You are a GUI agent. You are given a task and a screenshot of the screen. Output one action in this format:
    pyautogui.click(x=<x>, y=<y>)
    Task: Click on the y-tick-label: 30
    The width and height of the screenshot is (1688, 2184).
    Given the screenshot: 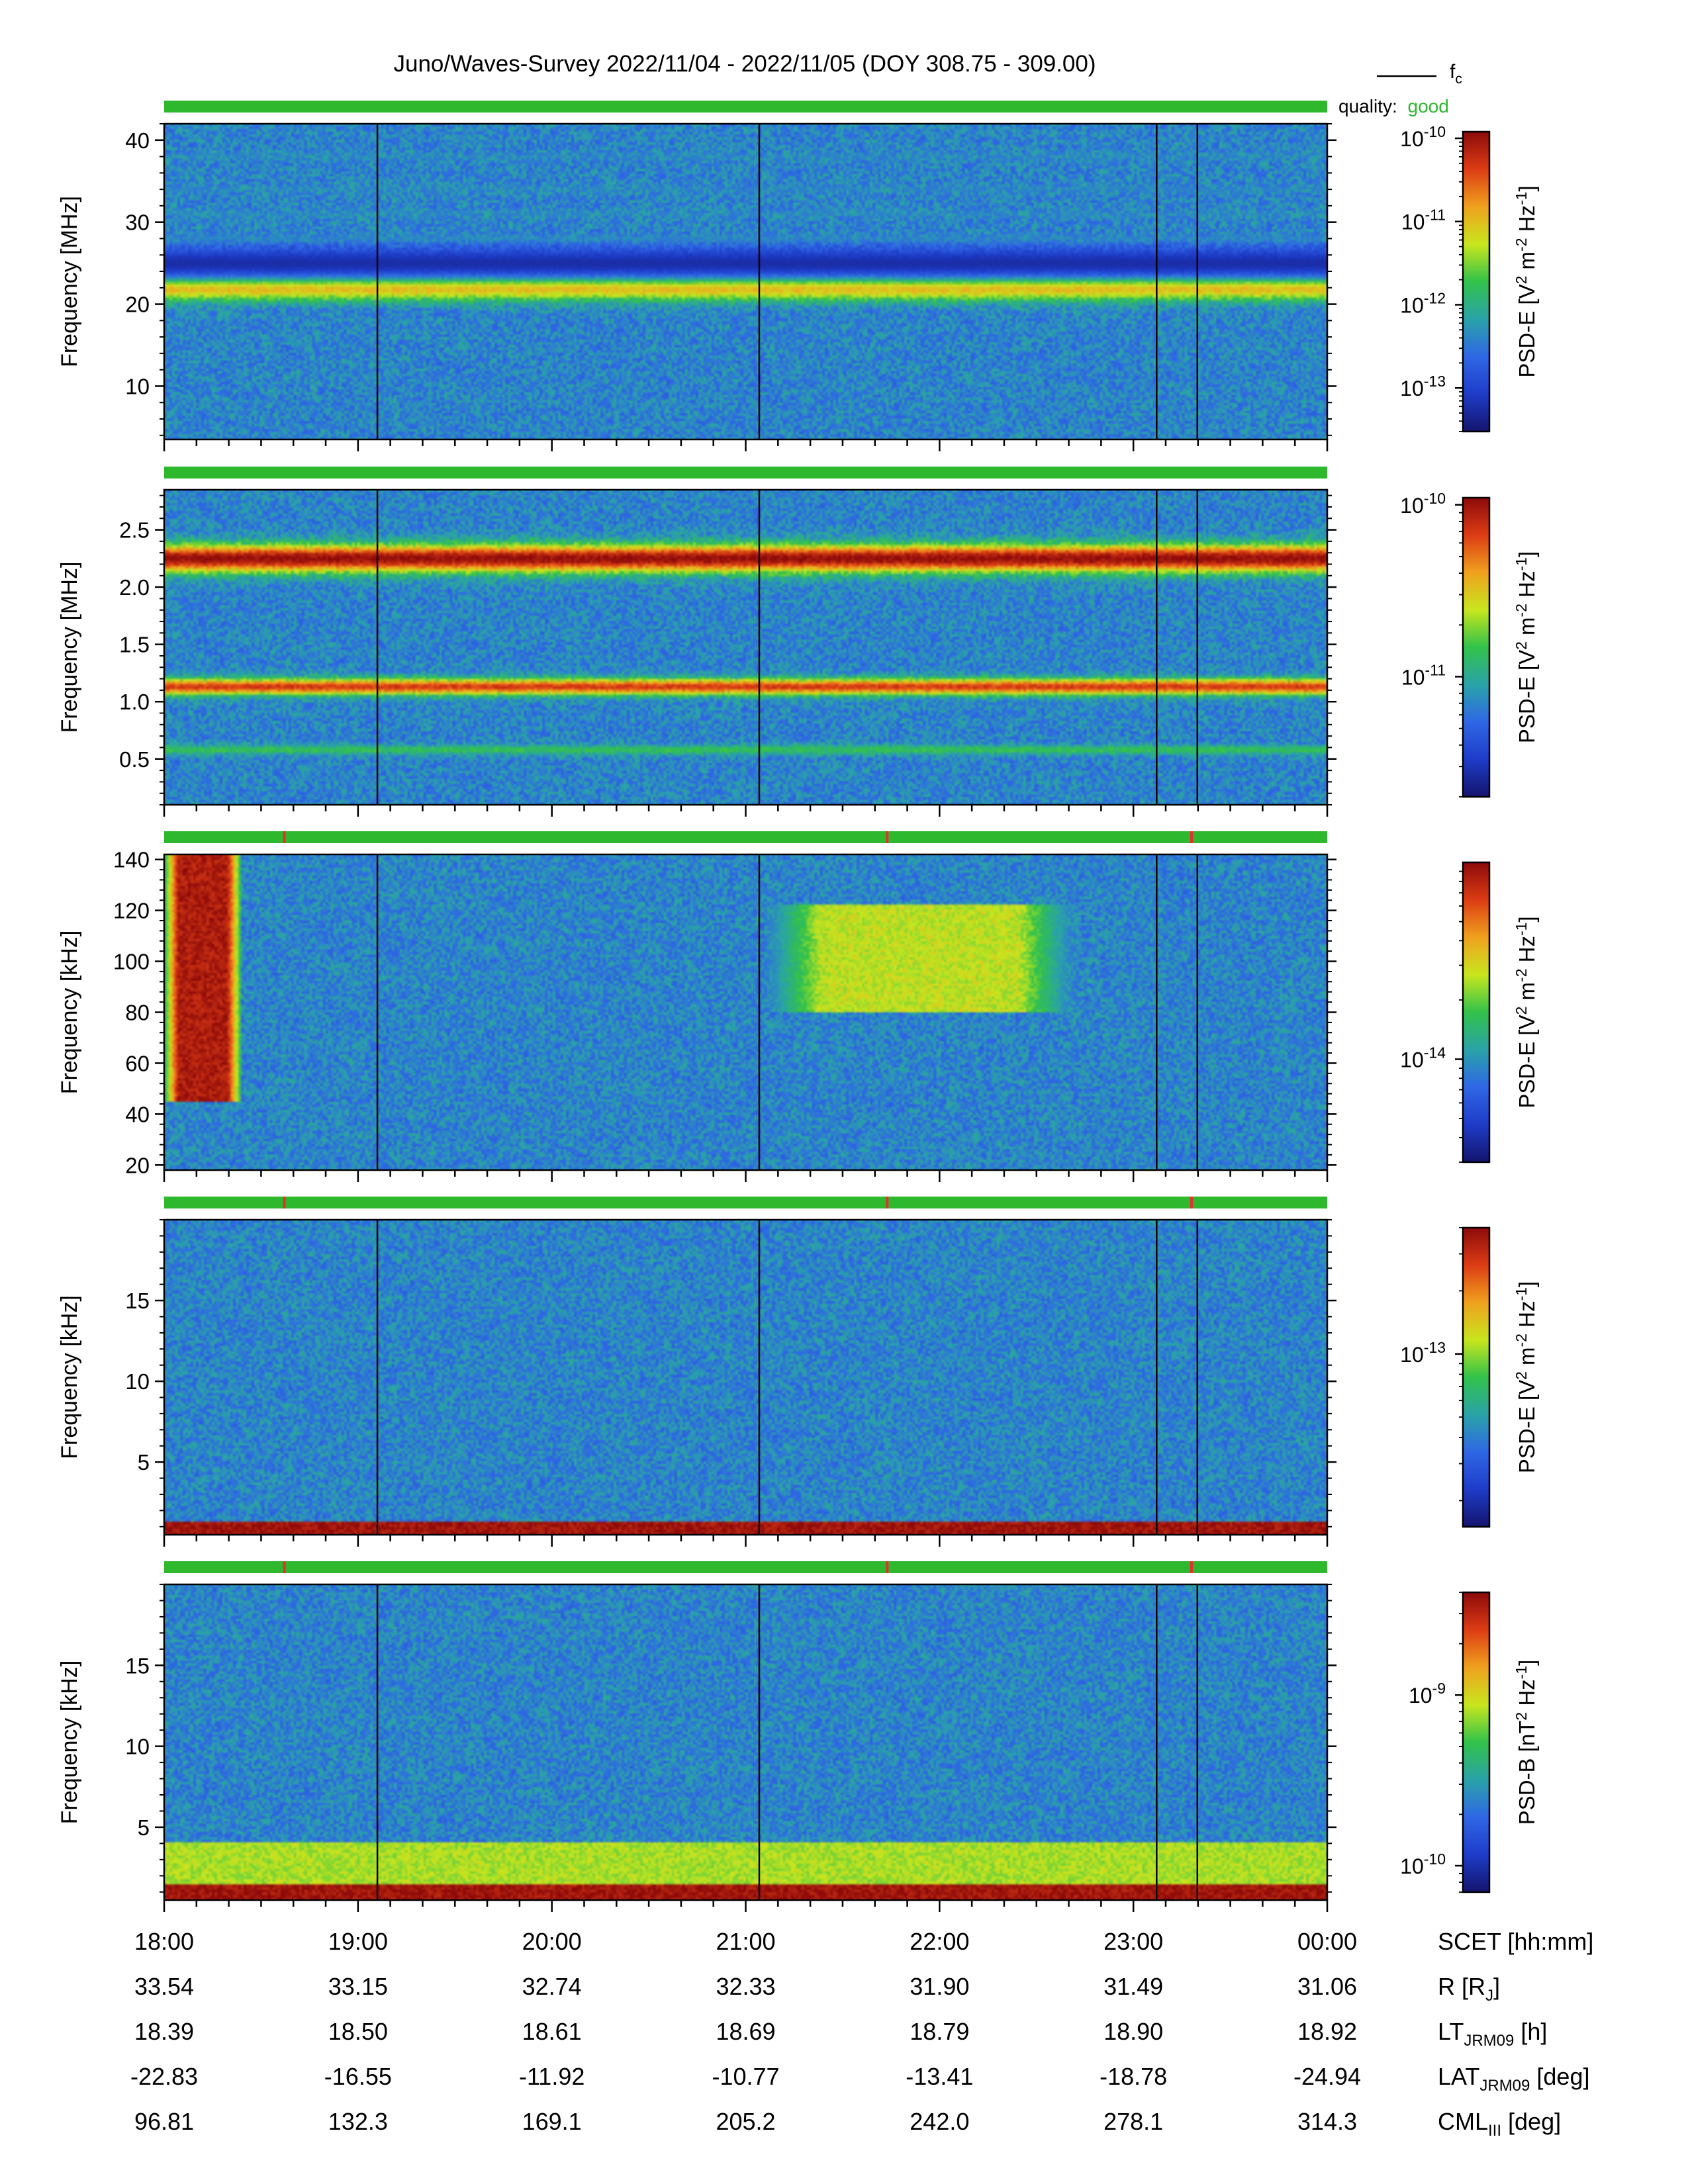 What is the action you would take?
    pyautogui.click(x=137, y=223)
    